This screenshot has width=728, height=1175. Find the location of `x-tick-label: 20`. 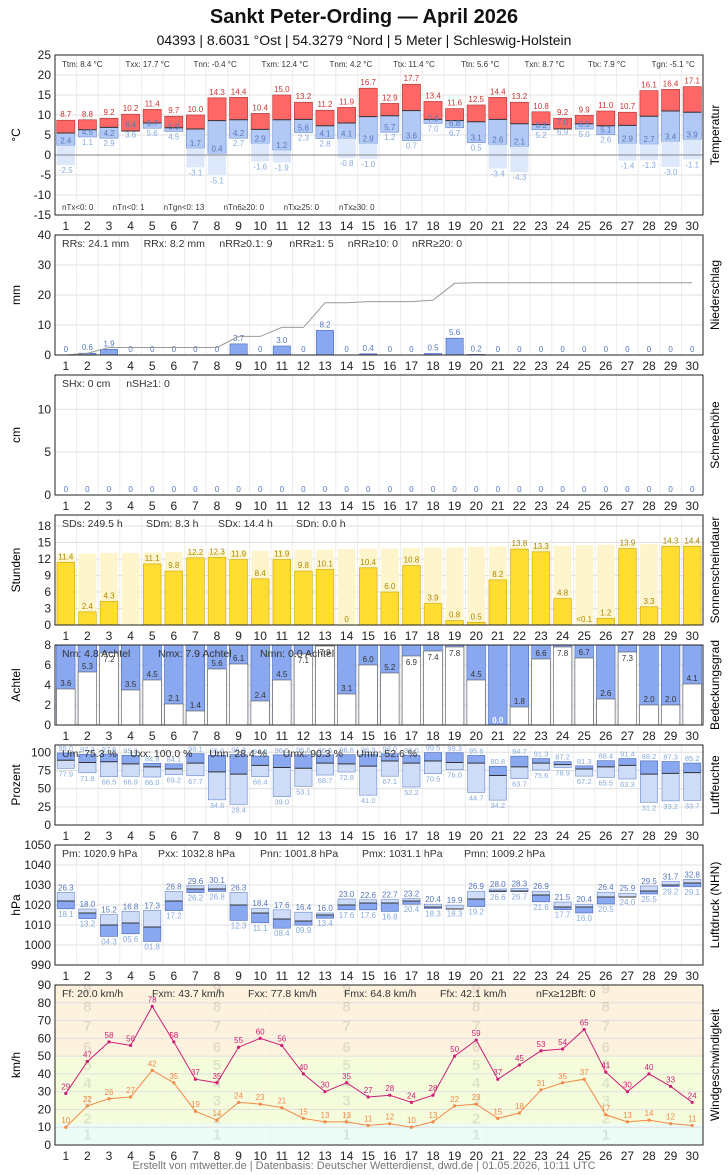

x-tick-label: 20 is located at coordinates (477, 1154).